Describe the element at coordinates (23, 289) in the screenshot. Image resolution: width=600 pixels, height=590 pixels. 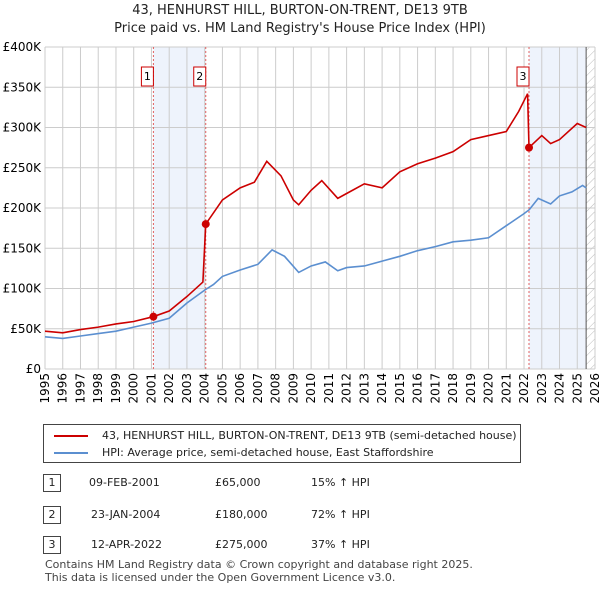
I see `y-tick-label: £100K` at that location.